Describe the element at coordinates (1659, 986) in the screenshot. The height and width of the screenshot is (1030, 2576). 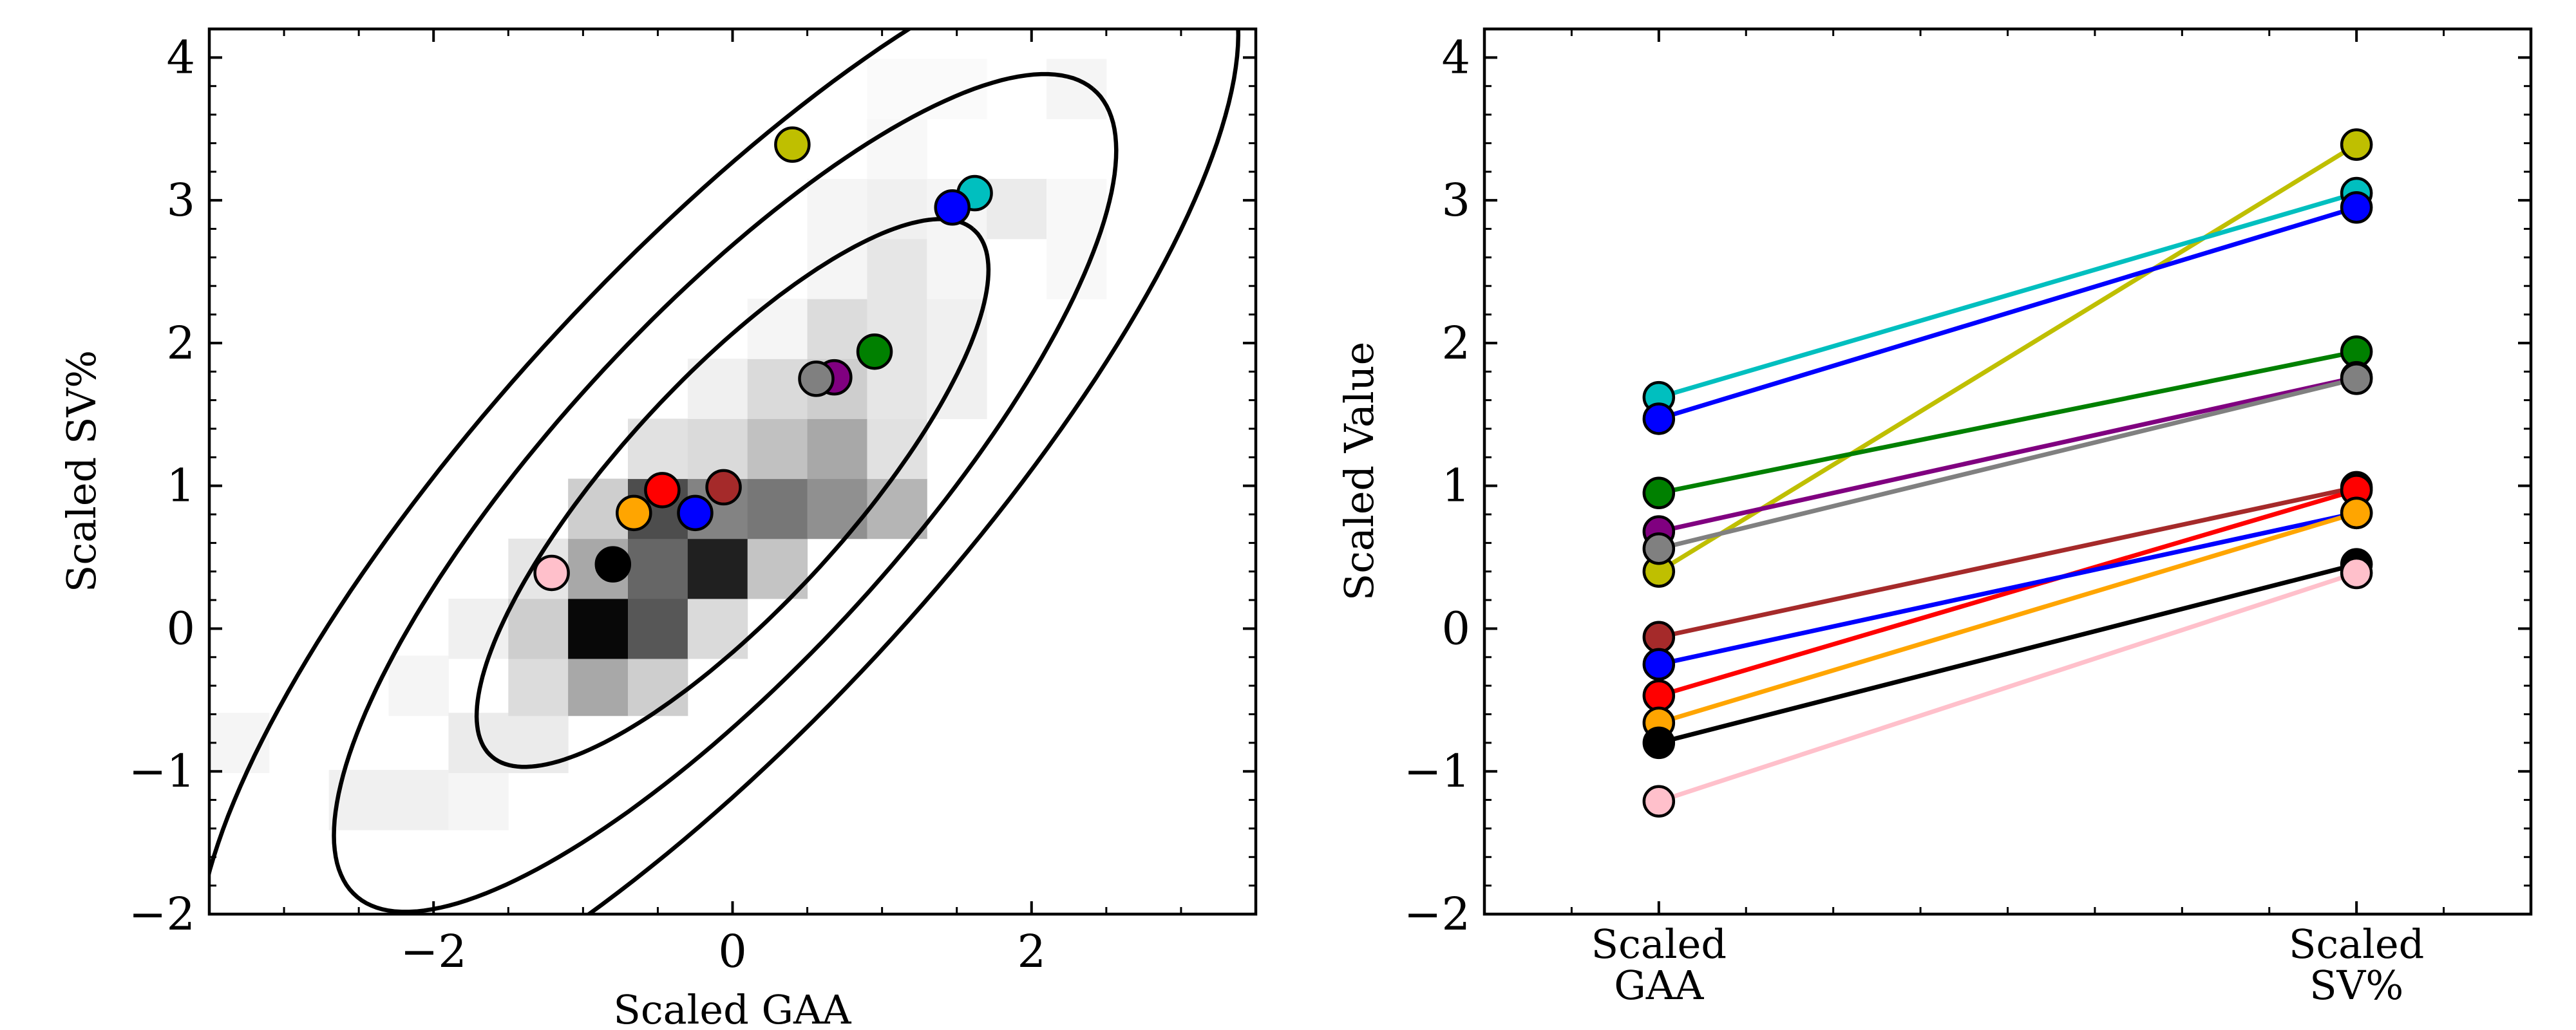
I see `category-label-line: GAA` at that location.